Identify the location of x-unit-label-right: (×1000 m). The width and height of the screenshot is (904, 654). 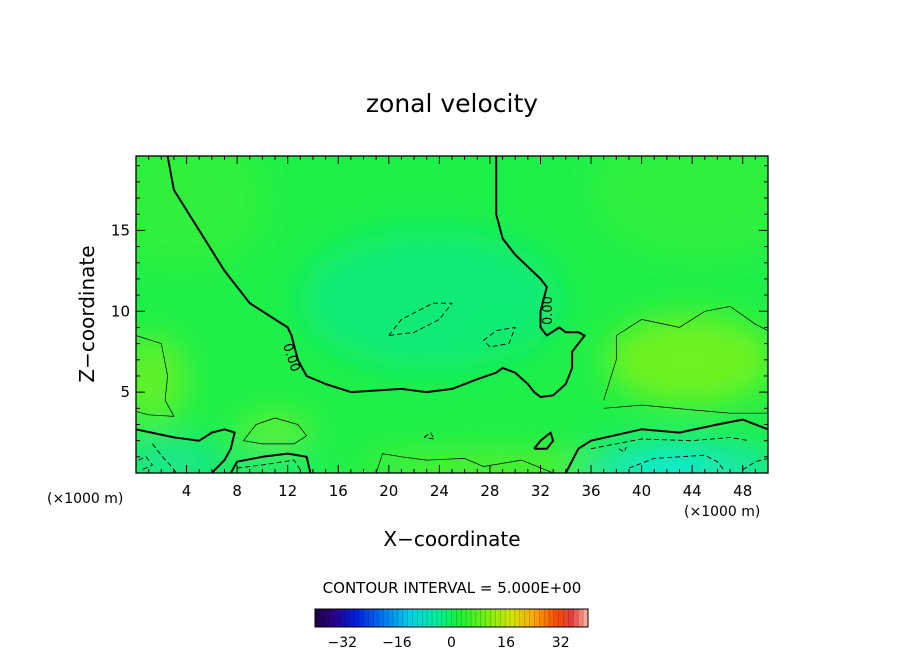
(722, 512).